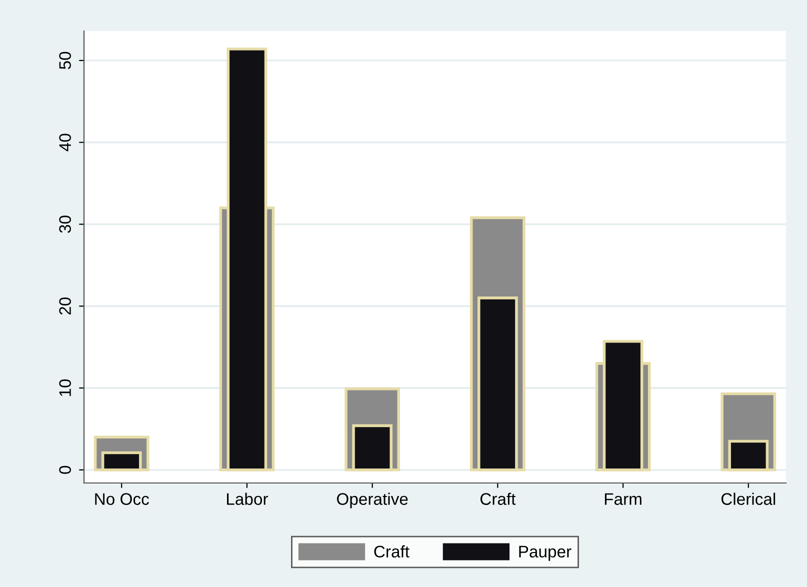 The image size is (807, 587). Describe the element at coordinates (65, 387) in the screenshot. I see `y-tick-label: 10` at that location.